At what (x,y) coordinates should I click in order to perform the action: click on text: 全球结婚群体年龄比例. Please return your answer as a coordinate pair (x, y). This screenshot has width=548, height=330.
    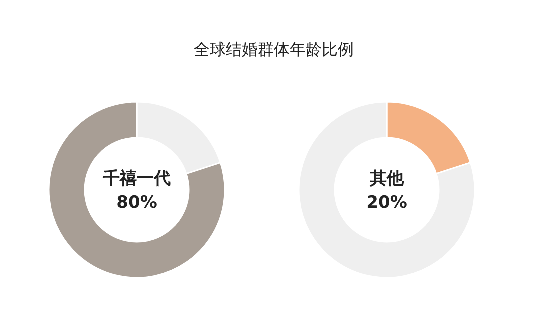
    Looking at the image, I should click on (274, 49).